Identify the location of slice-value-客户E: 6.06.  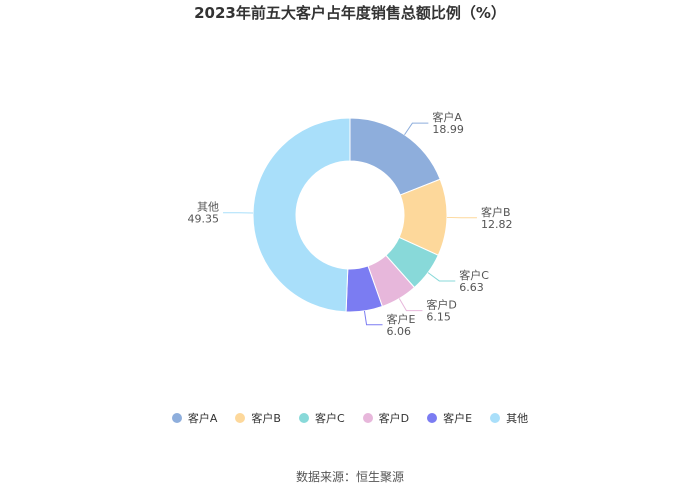
(399, 331).